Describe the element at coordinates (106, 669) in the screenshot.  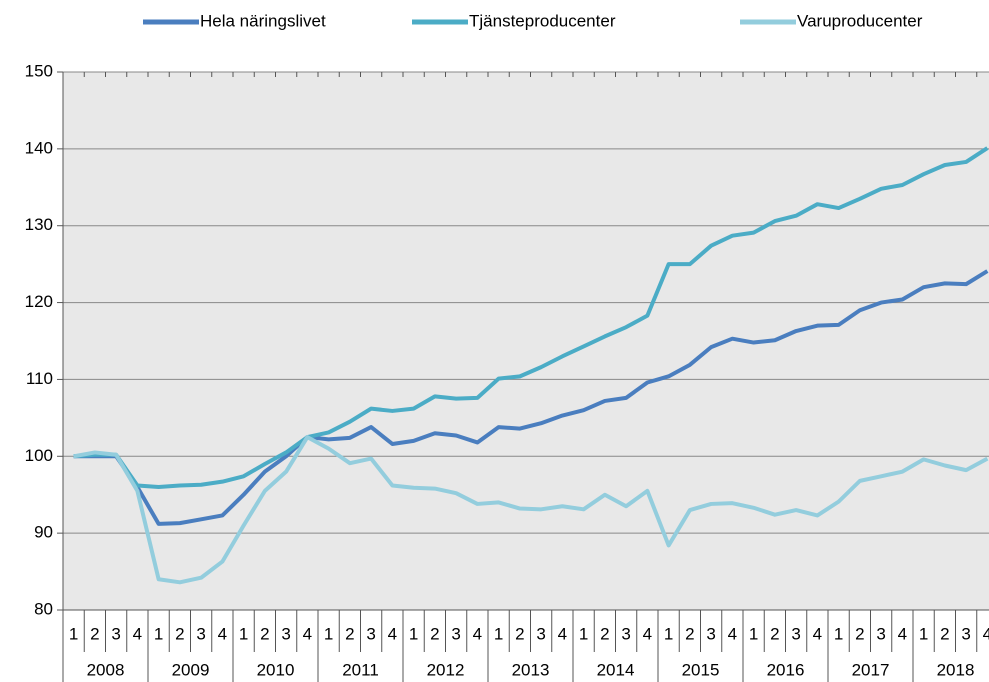
I see `year-label: 2008` at that location.